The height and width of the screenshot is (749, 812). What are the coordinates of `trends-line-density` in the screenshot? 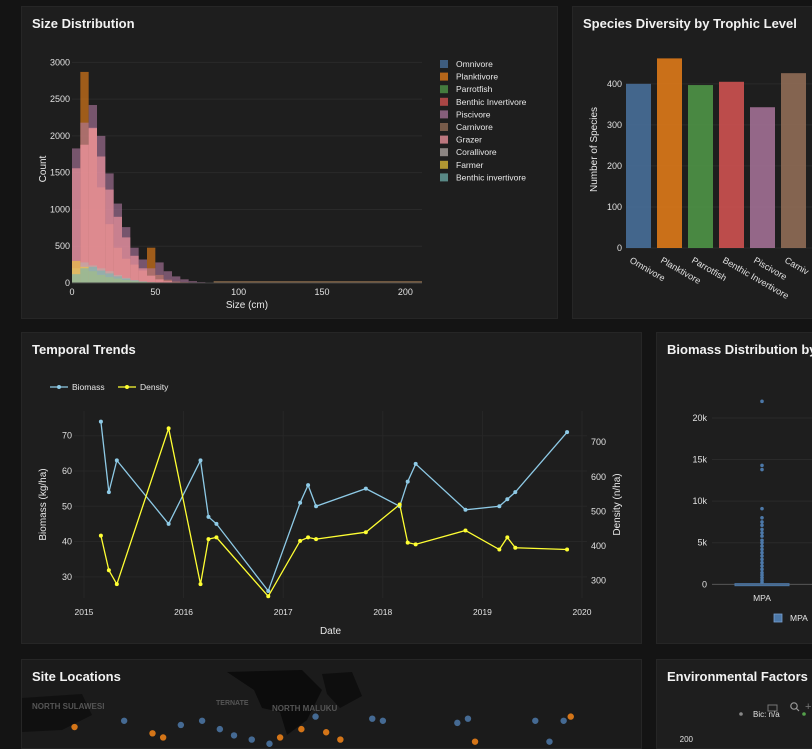 It's located at (334, 512).